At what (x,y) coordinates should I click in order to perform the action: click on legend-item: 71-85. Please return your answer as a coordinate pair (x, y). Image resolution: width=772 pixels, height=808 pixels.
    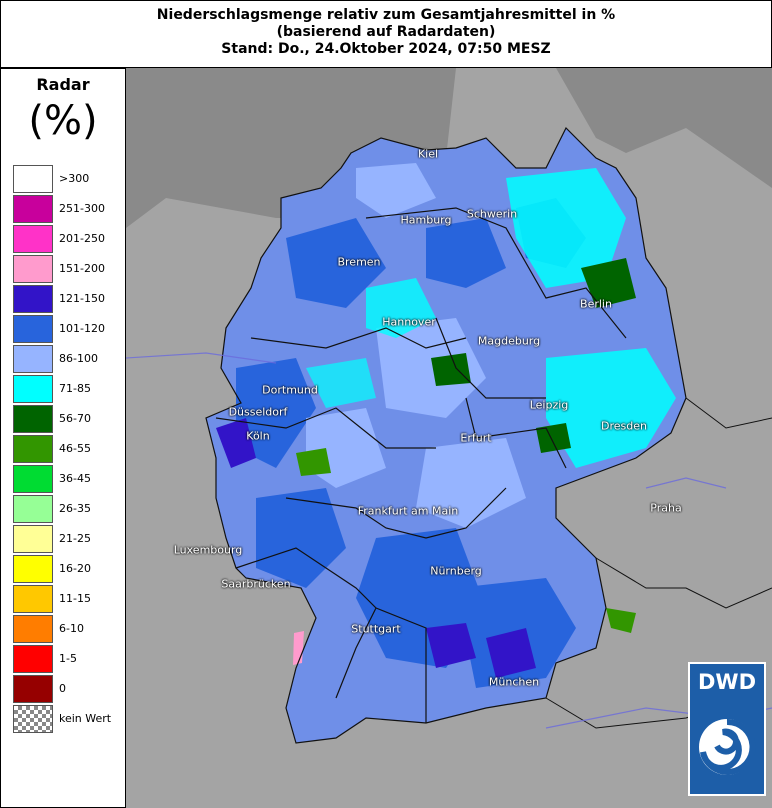
    Looking at the image, I should click on (69, 390).